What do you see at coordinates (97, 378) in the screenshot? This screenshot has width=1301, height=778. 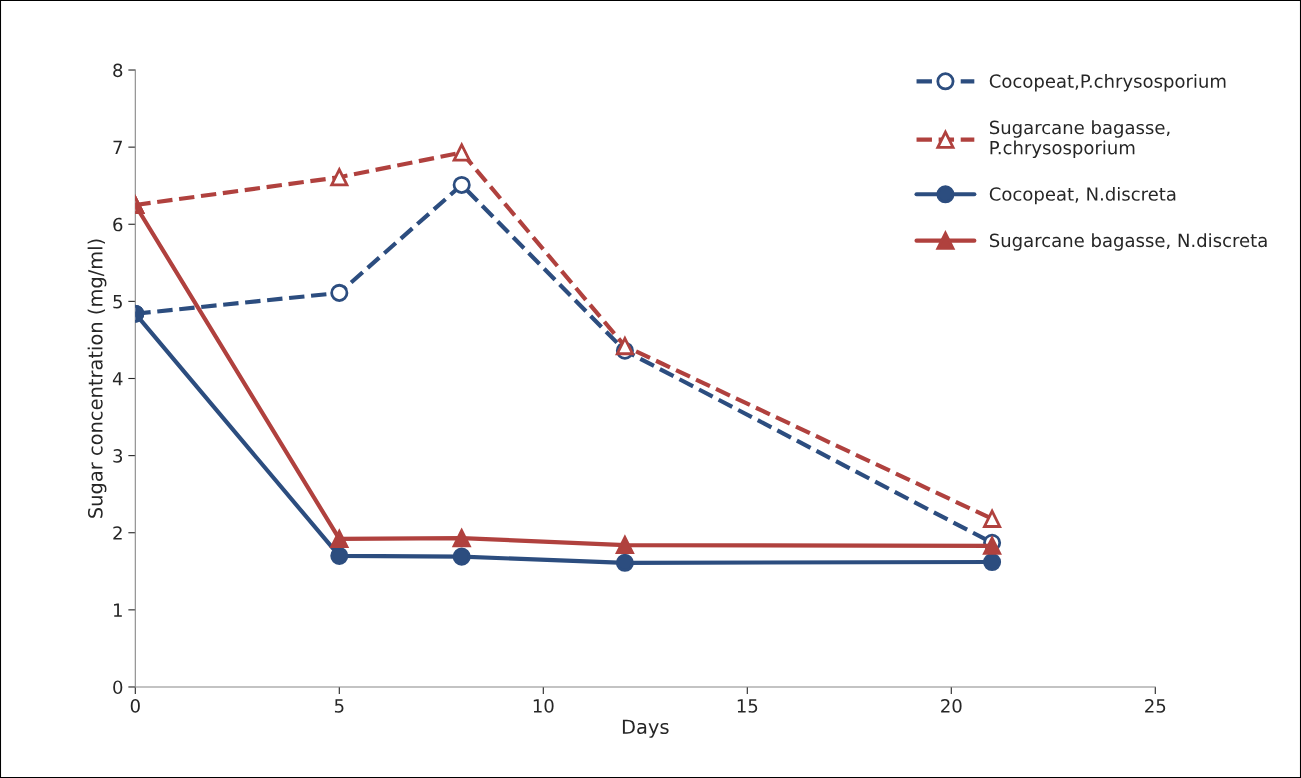 I see `y-axis-title: Sugar concentration (mg/ml)` at bounding box center [97, 378].